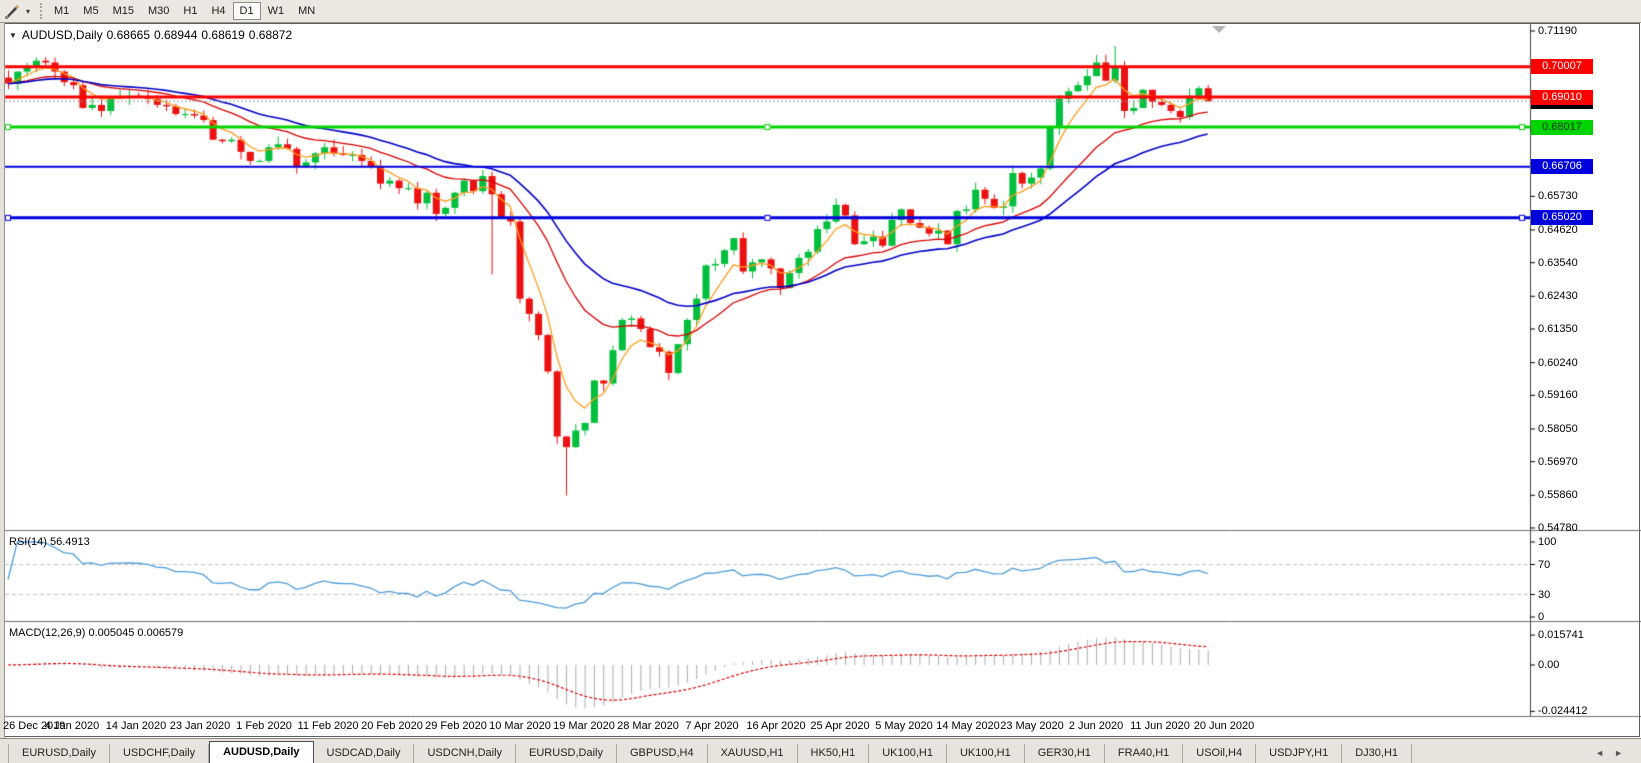 The image size is (1641, 763). What do you see at coordinates (1558, 296) in the screenshot?
I see `price-axis-tick: 0.62430` at bounding box center [1558, 296].